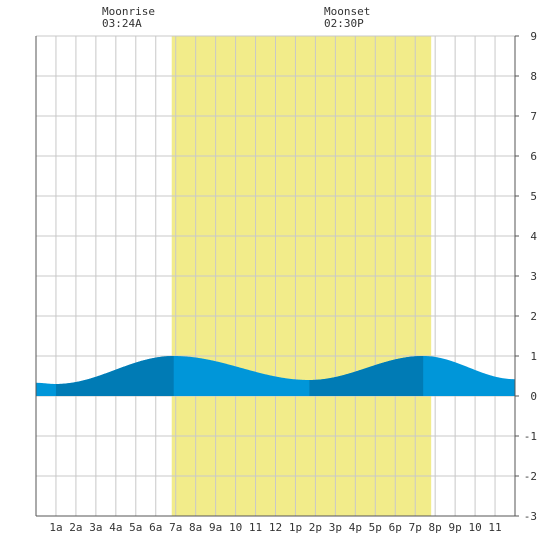  What do you see at coordinates (533, 276) in the screenshot?
I see `y-tick-label: 3` at bounding box center [533, 276].